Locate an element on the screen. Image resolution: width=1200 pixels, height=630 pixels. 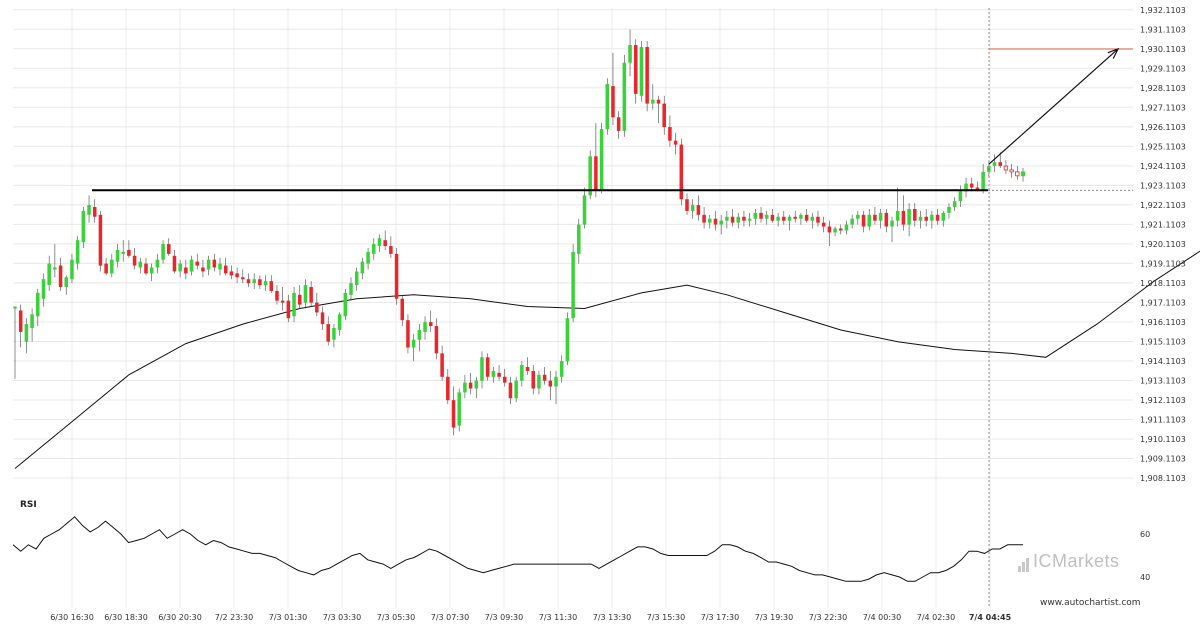
time-tick-label: 7/3 11:30 is located at coordinates (558, 617).